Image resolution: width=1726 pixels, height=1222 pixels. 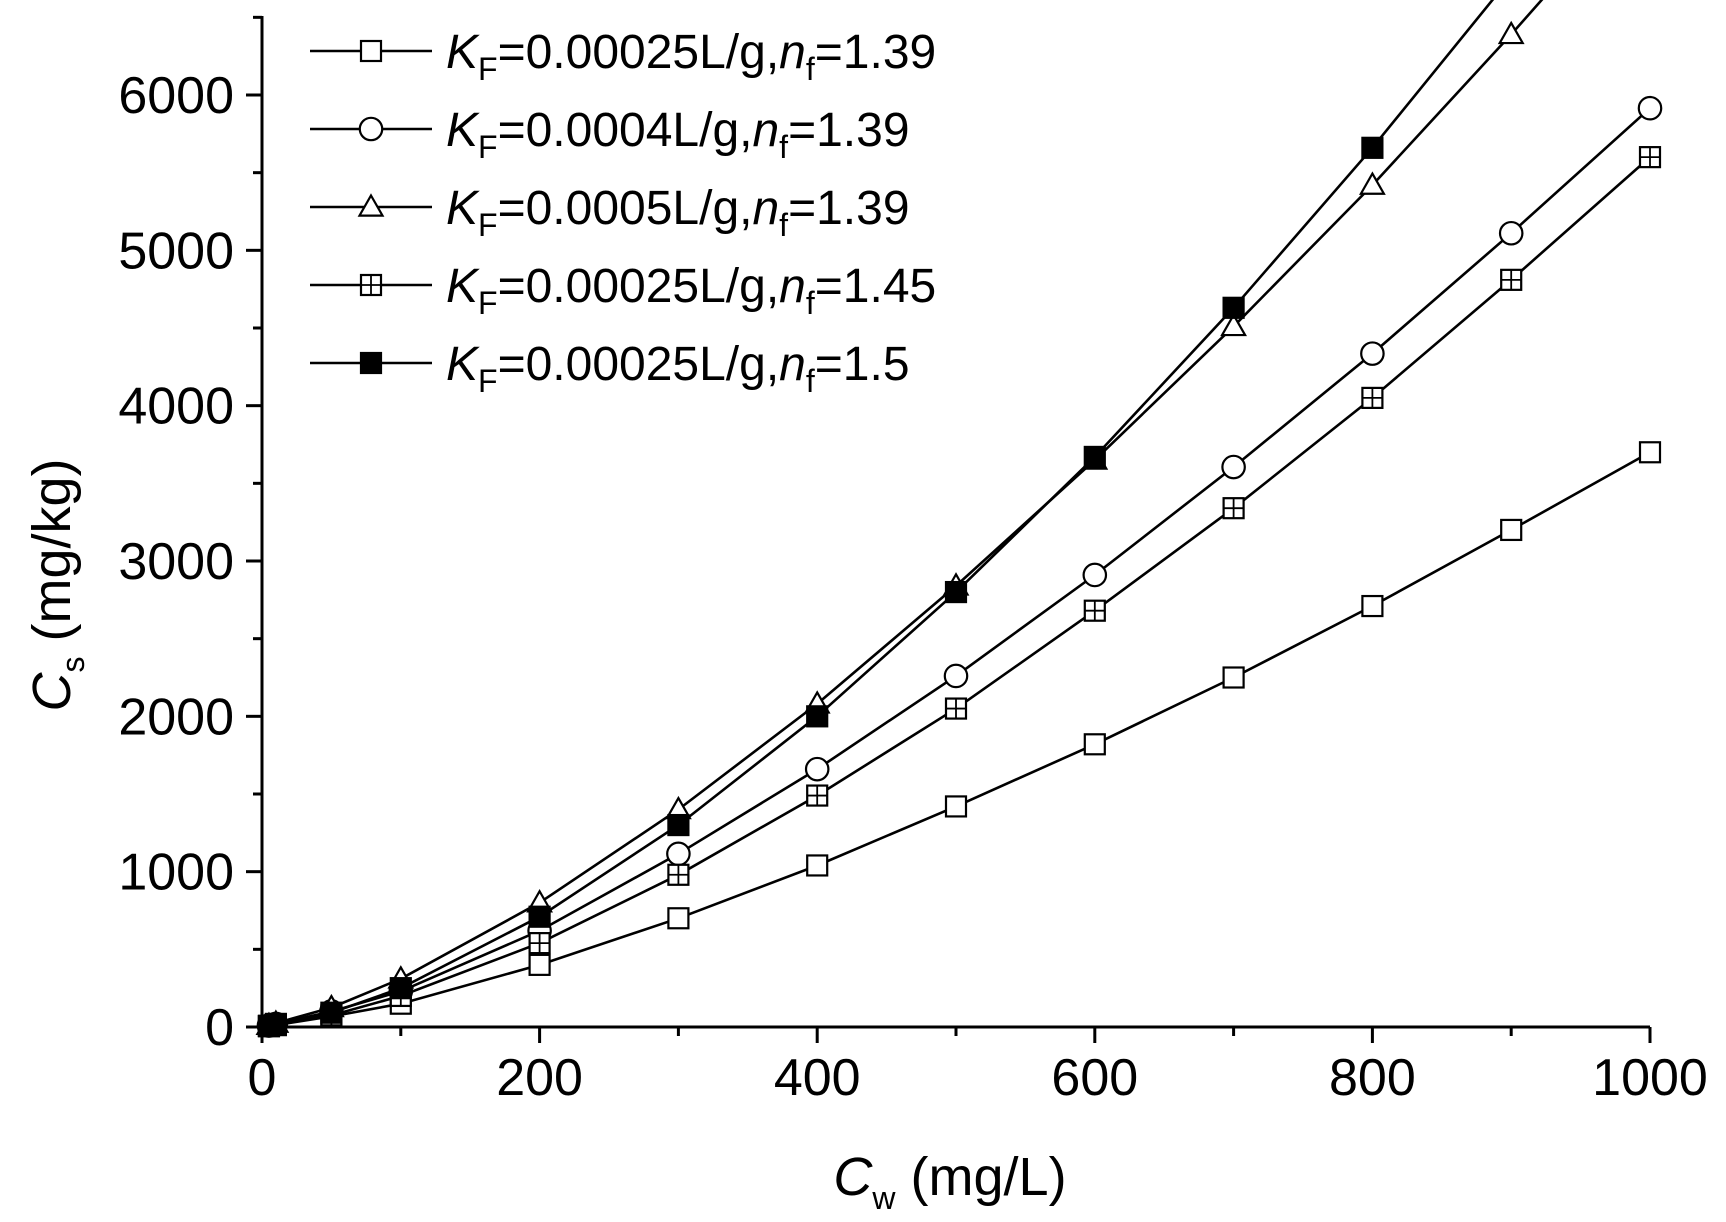 I want to click on legend-label: KF=0.0005L/g,nf=1.39, so click(x=678, y=212).